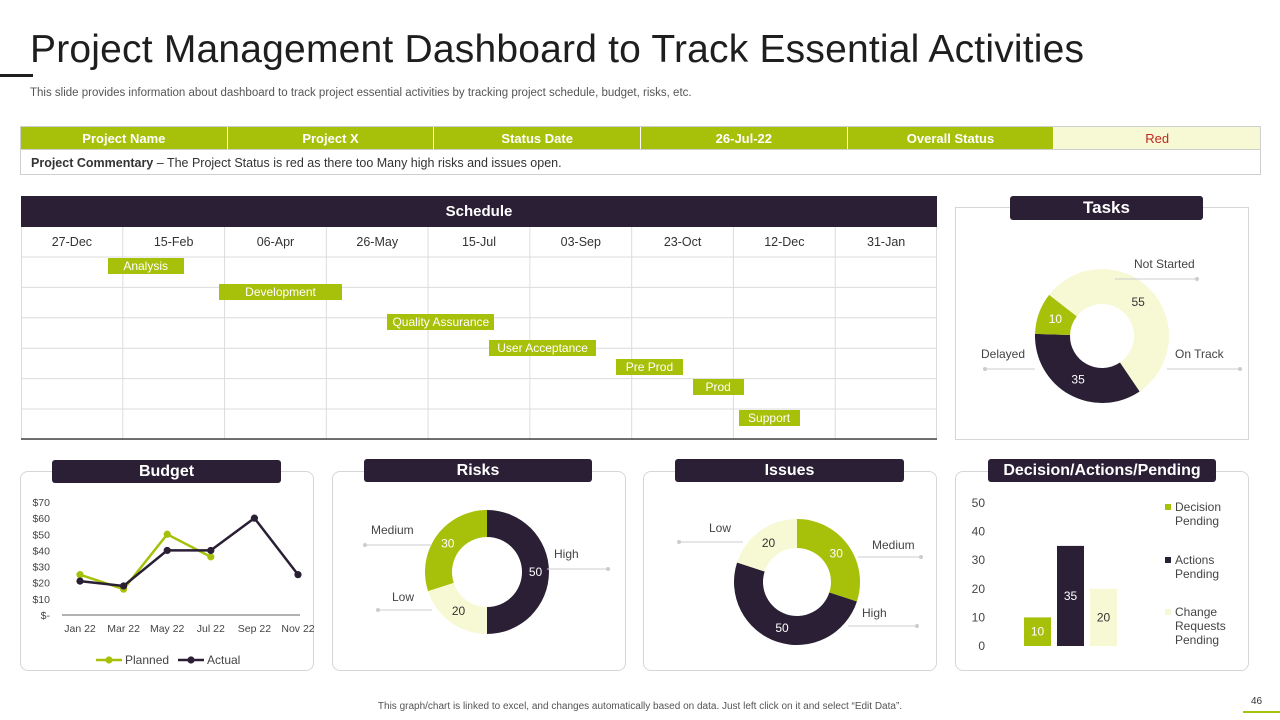 The image size is (1280, 720). Describe the element at coordinates (392, 530) in the screenshot. I see `category-label-medium: Medium` at that location.